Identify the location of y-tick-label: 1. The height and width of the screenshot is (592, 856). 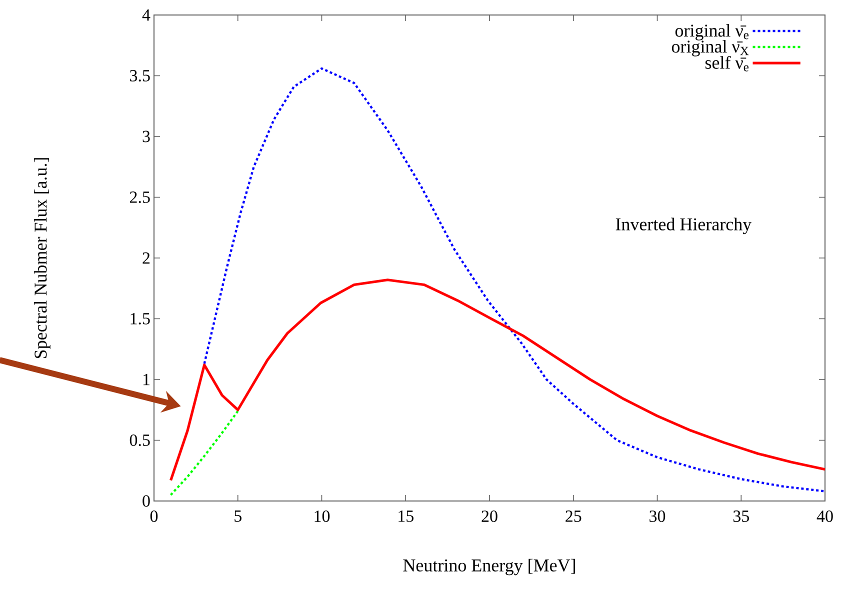
(146, 380).